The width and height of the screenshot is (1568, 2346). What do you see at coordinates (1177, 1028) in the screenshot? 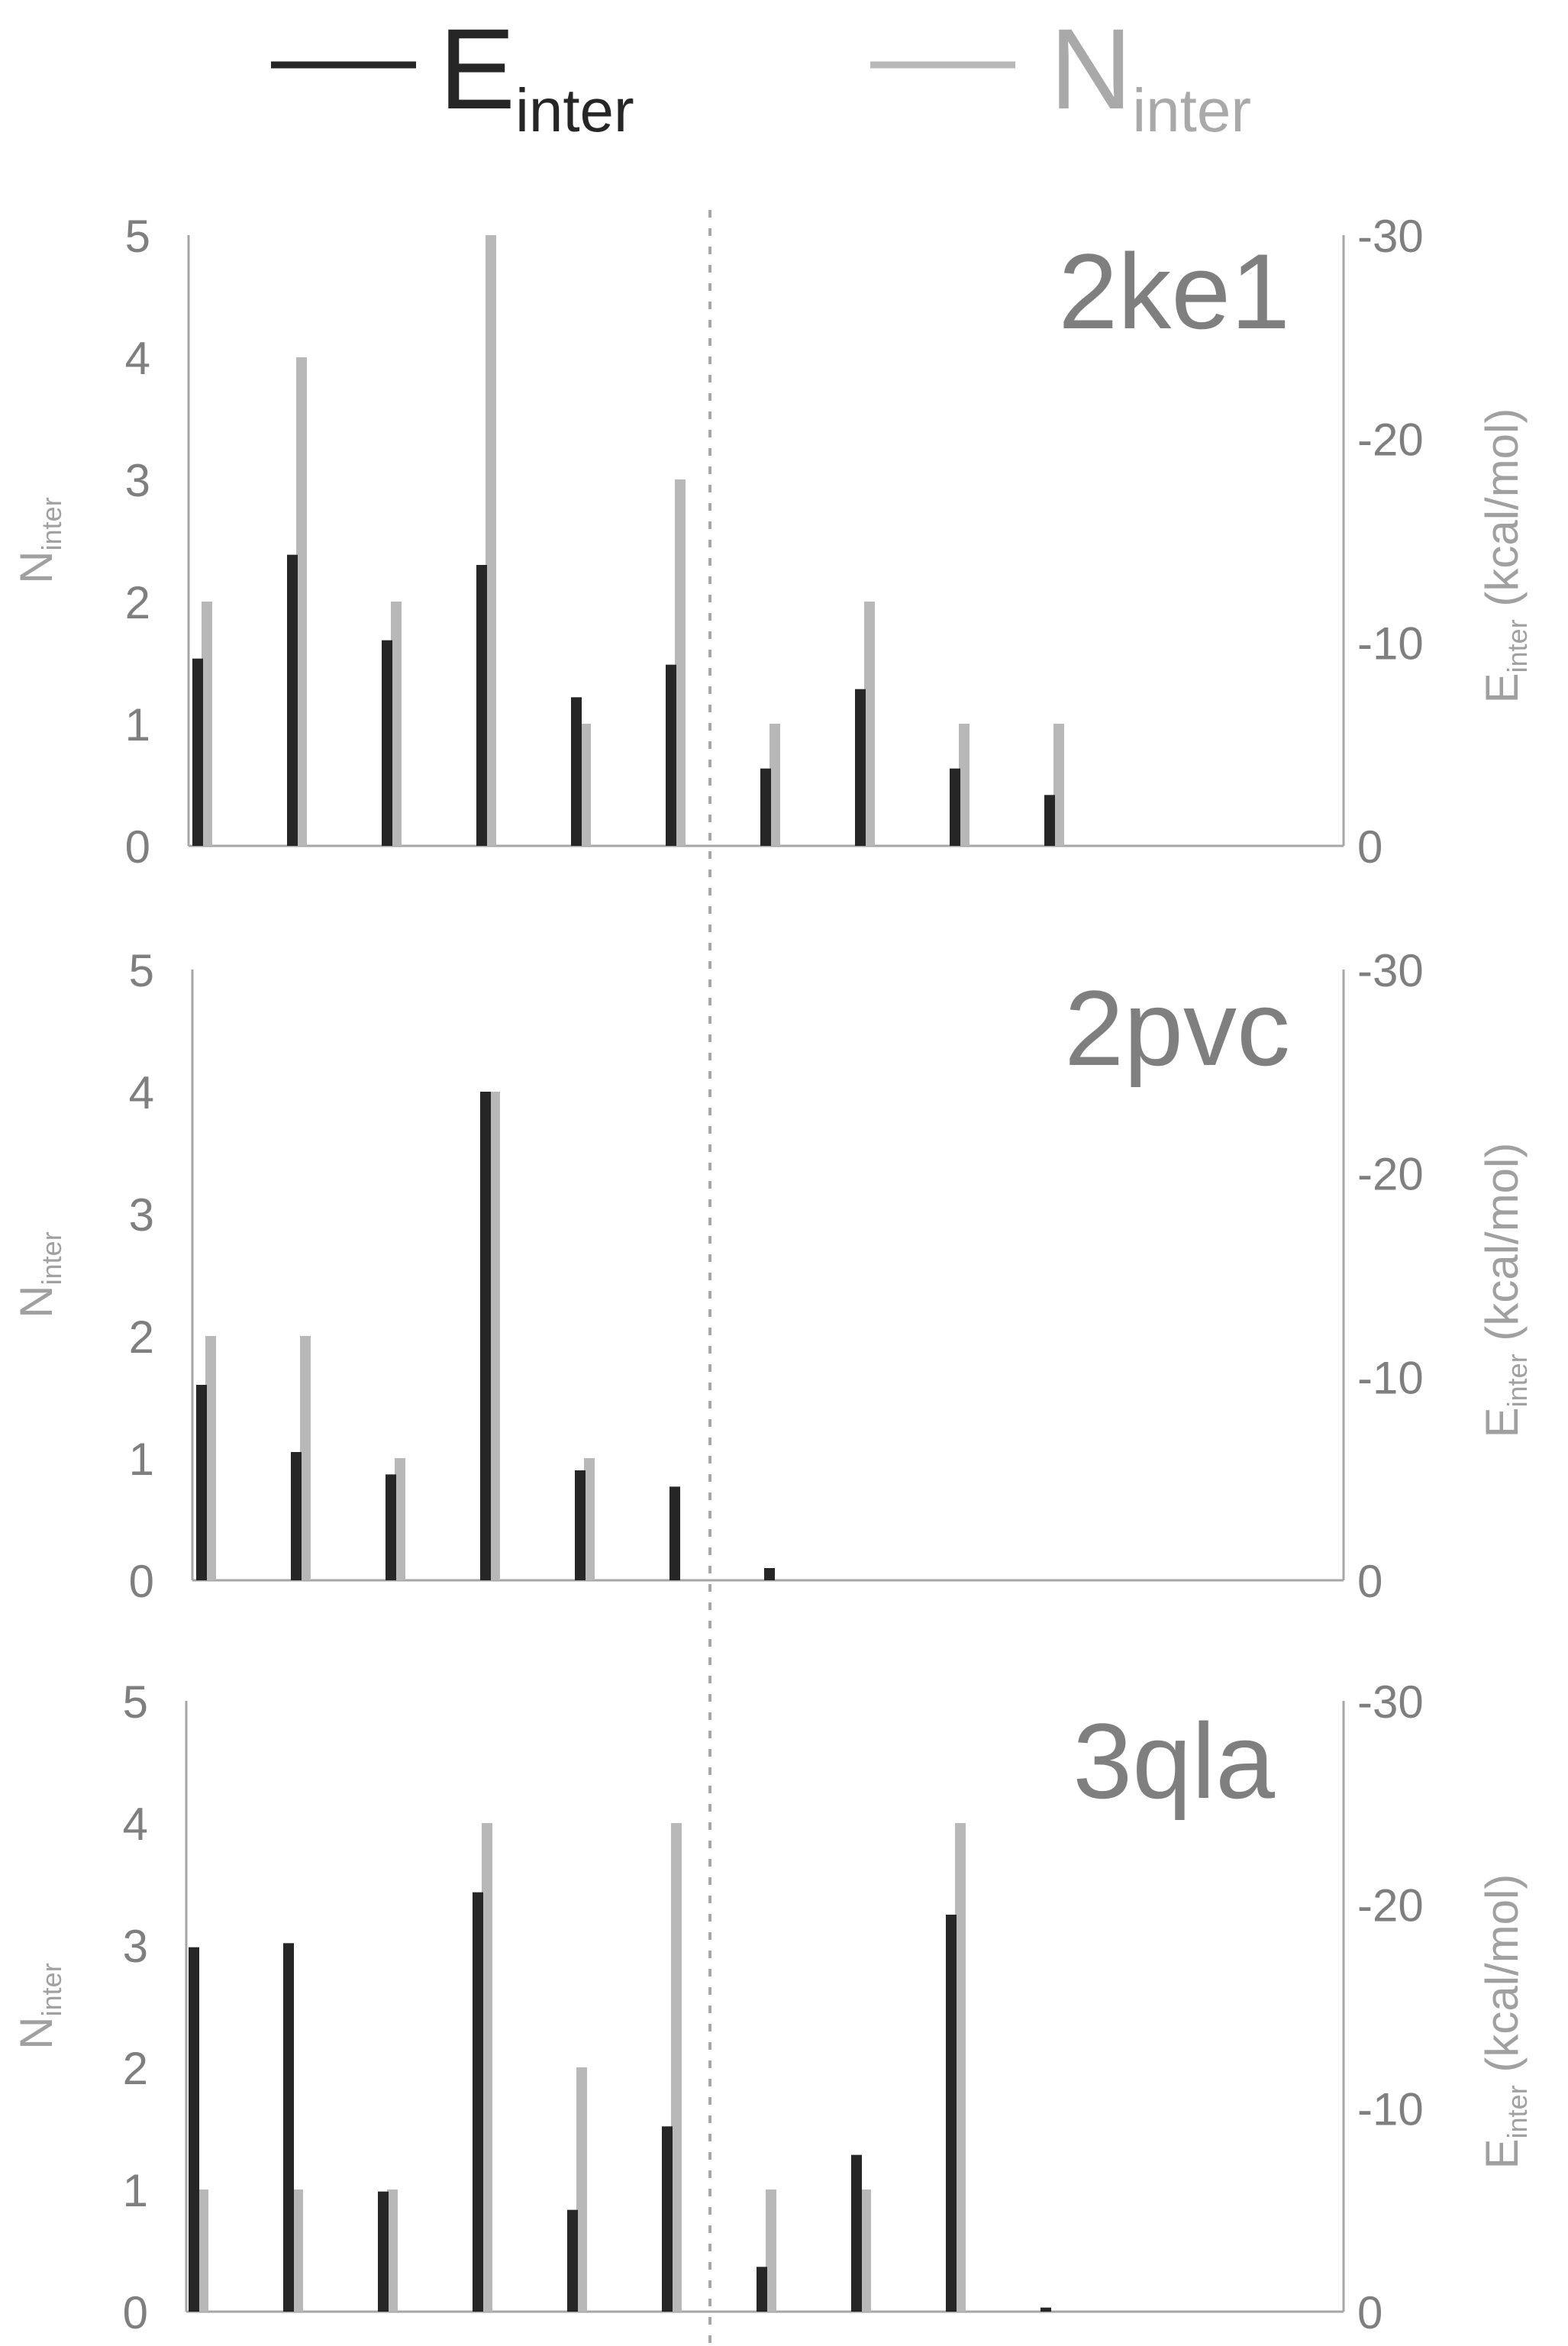
I see `panel-title: 2pvc` at bounding box center [1177, 1028].